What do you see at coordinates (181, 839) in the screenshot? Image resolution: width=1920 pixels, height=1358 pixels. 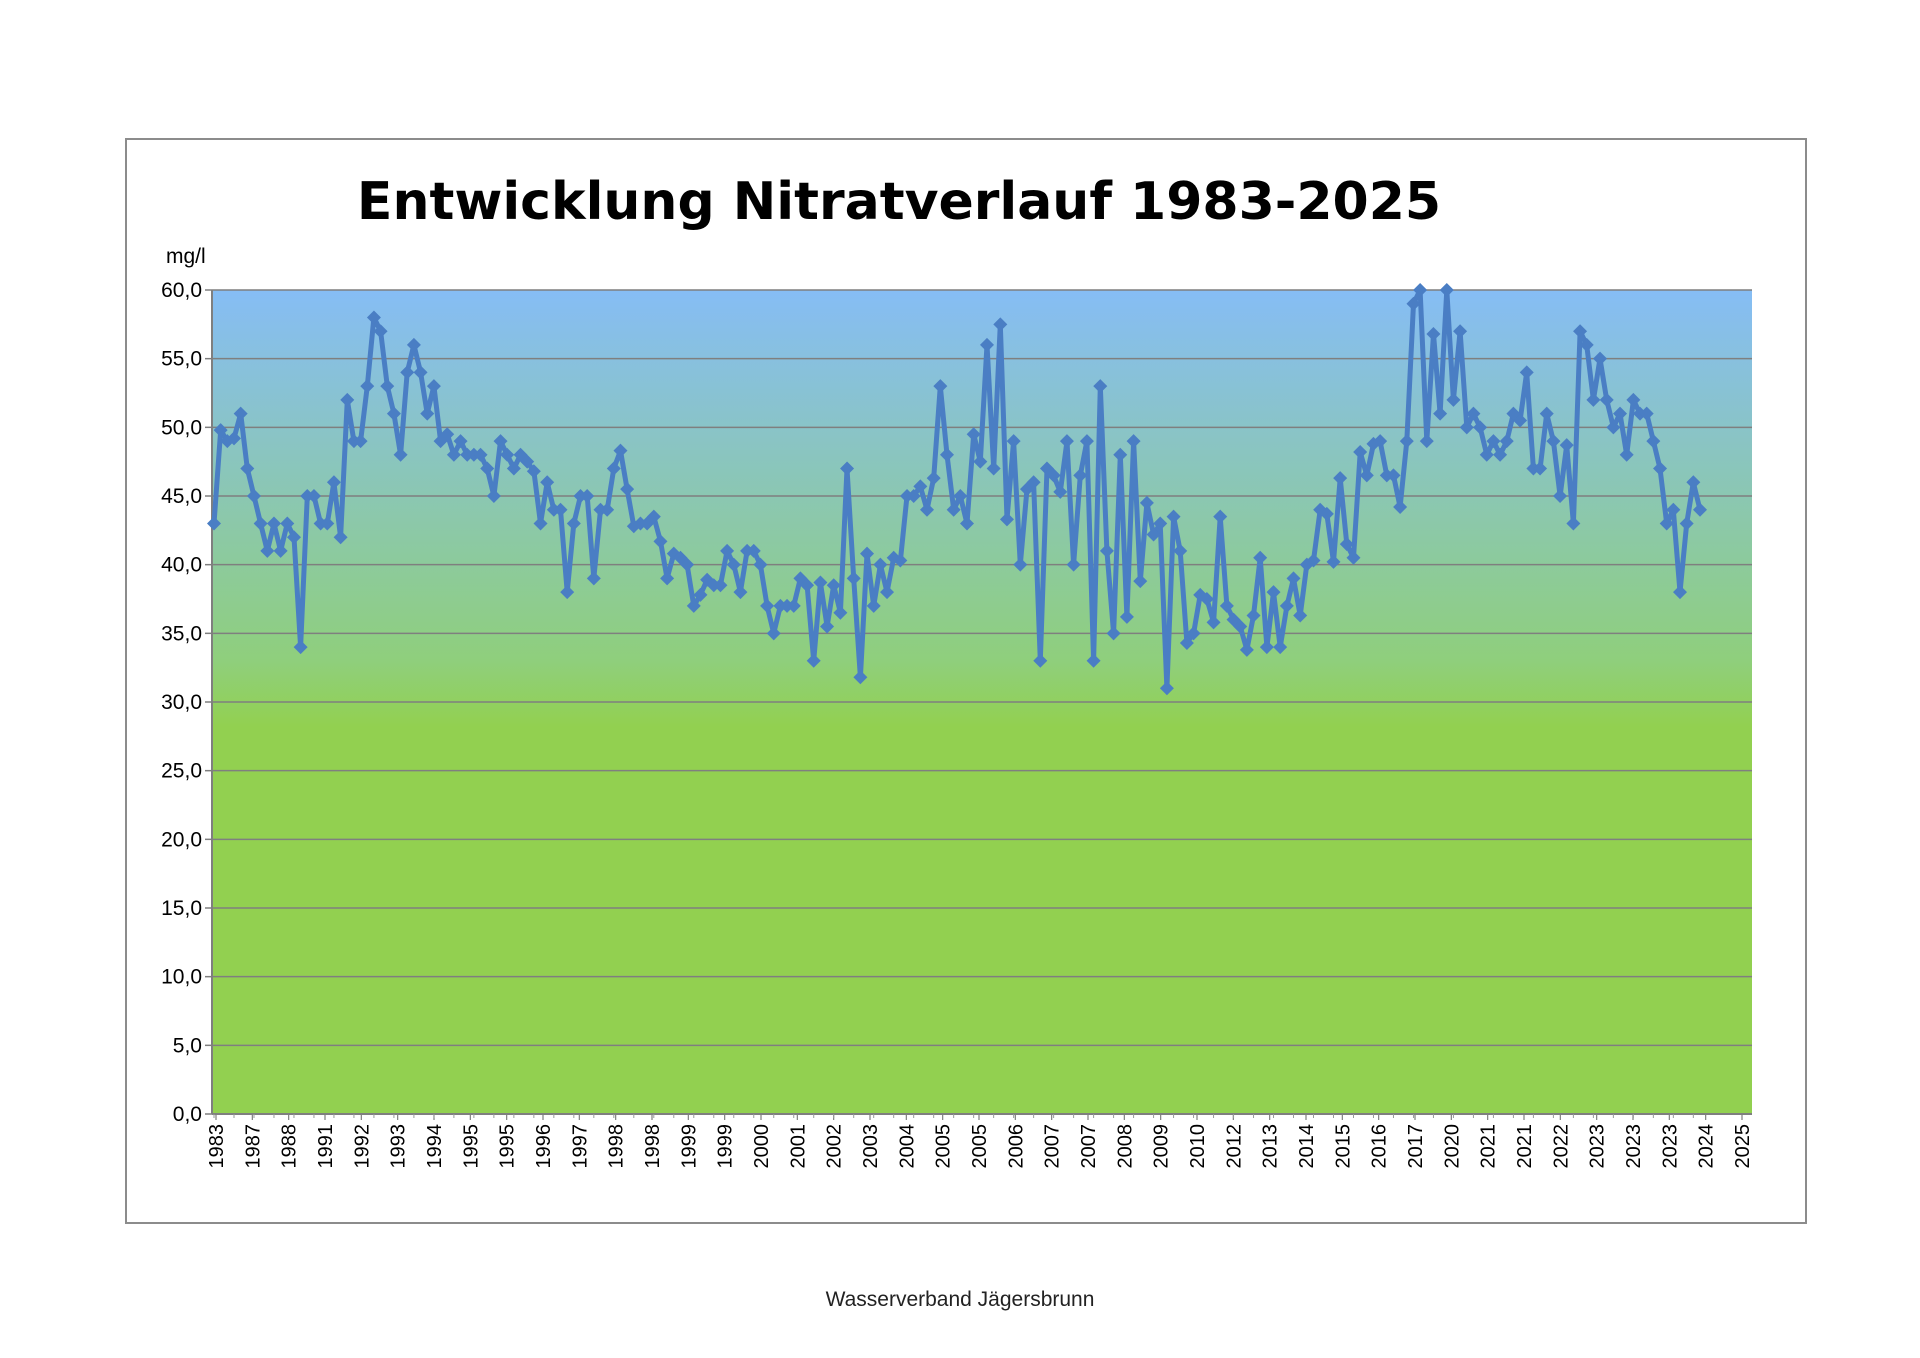 I see `y-tick-label: 20,0` at bounding box center [181, 839].